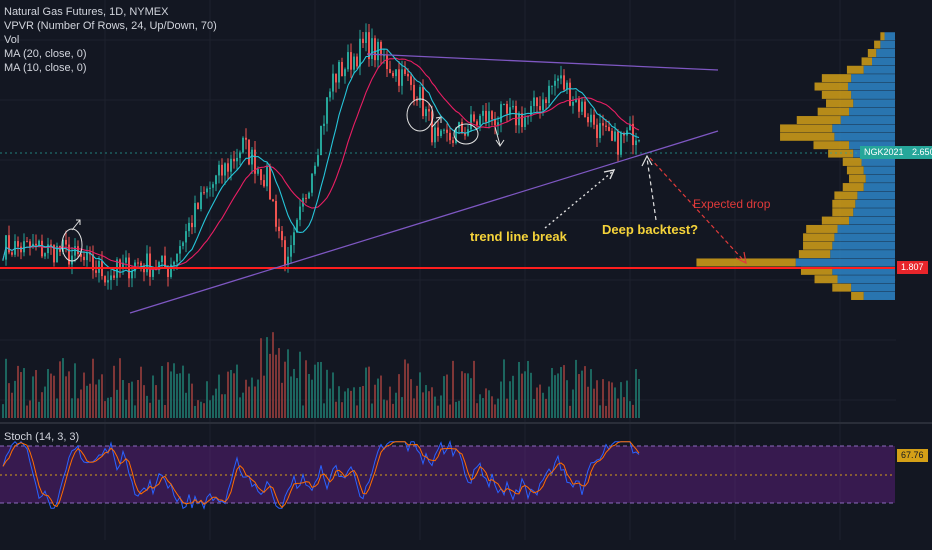 Image resolution: width=932 pixels, height=550 pixels. I want to click on legend-vpvr: VPVR (Number Of Rows, 24, Up/Down, 70), so click(110, 26).